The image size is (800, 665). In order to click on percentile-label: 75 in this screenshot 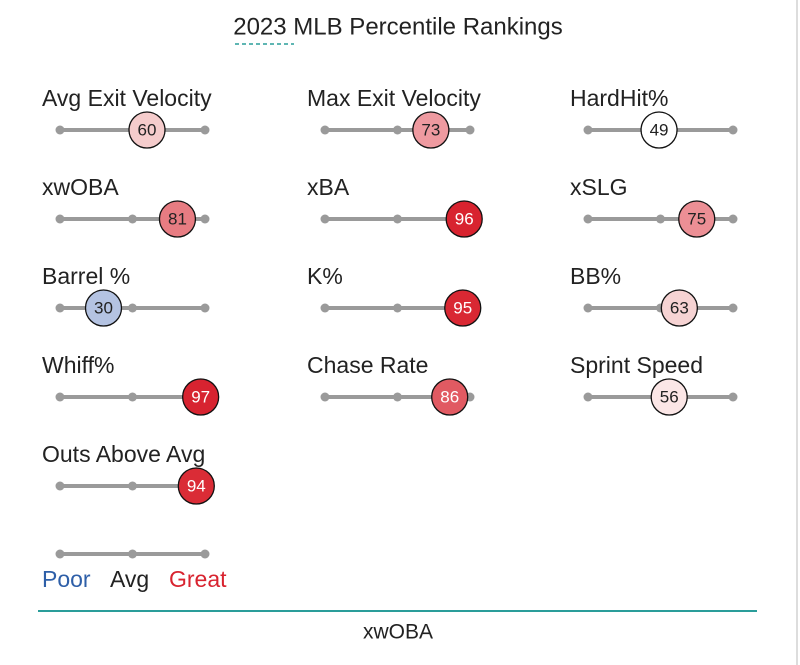, I will do `click(696, 218)`.